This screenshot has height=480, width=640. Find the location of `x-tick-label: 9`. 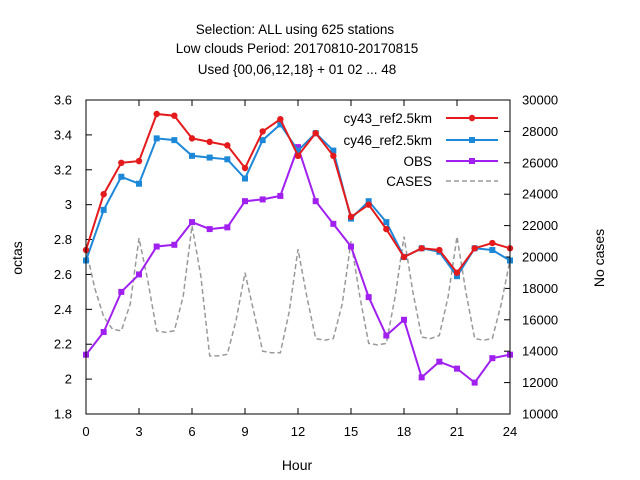

x-tick-label: 9 is located at coordinates (244, 431).